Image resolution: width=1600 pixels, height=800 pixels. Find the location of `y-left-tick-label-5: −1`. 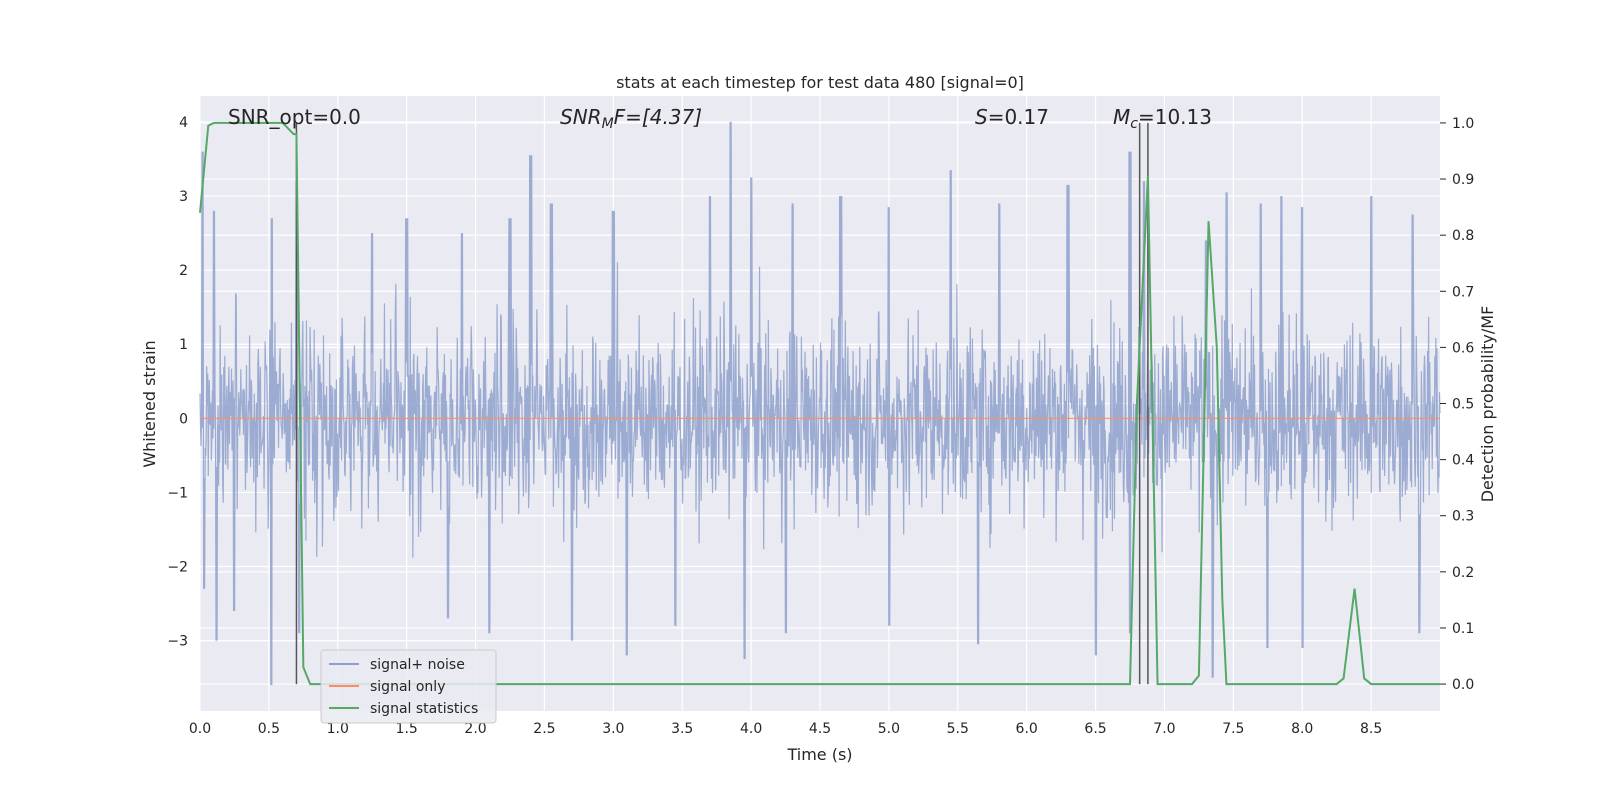

y-left-tick-label-5: −1 is located at coordinates (177, 493).